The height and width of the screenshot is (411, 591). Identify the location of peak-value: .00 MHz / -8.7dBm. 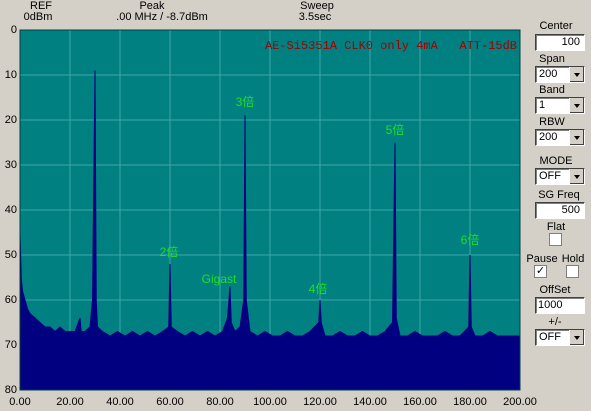
(162, 17).